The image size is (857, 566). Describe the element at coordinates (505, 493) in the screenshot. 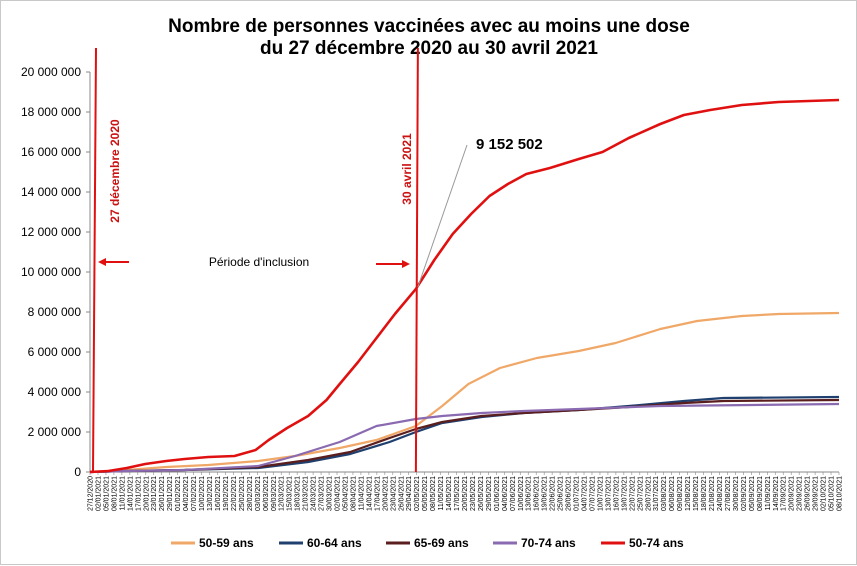

I see `x-tick-label: 04/06/2021` at that location.